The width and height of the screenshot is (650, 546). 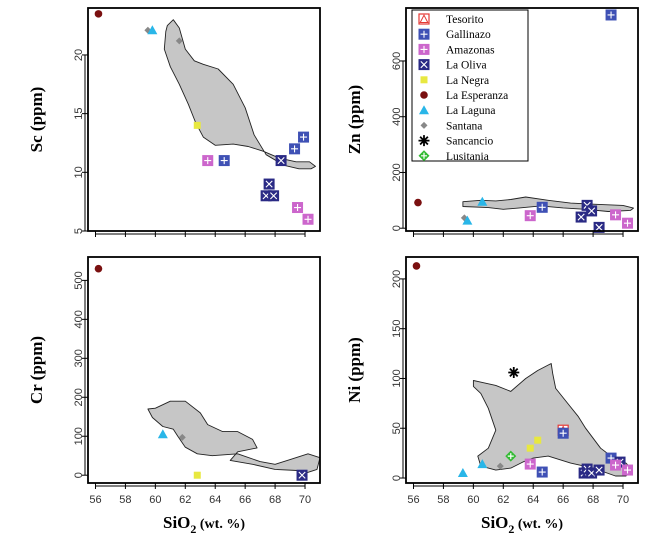 What do you see at coordinates (234, 437) in the screenshot?
I see `field-area-cr` at bounding box center [234, 437].